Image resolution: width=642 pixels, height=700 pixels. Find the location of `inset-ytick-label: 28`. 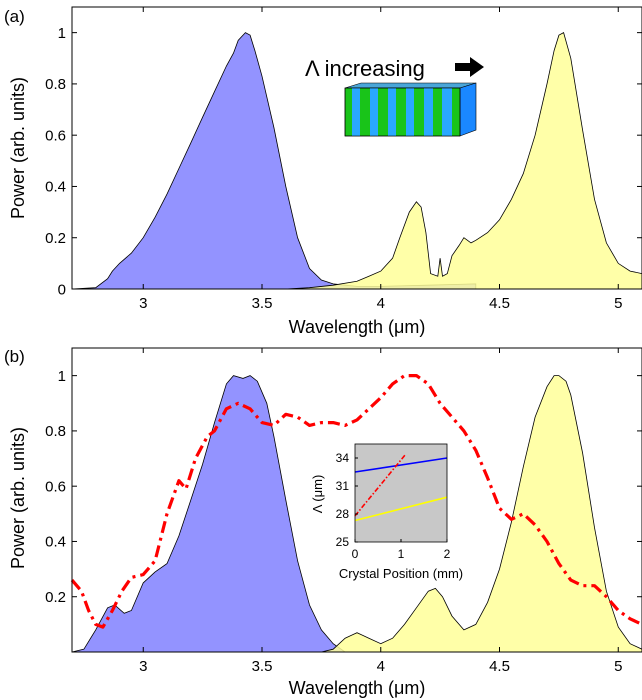

inset-ytick-label: 28 is located at coordinates (343, 514).